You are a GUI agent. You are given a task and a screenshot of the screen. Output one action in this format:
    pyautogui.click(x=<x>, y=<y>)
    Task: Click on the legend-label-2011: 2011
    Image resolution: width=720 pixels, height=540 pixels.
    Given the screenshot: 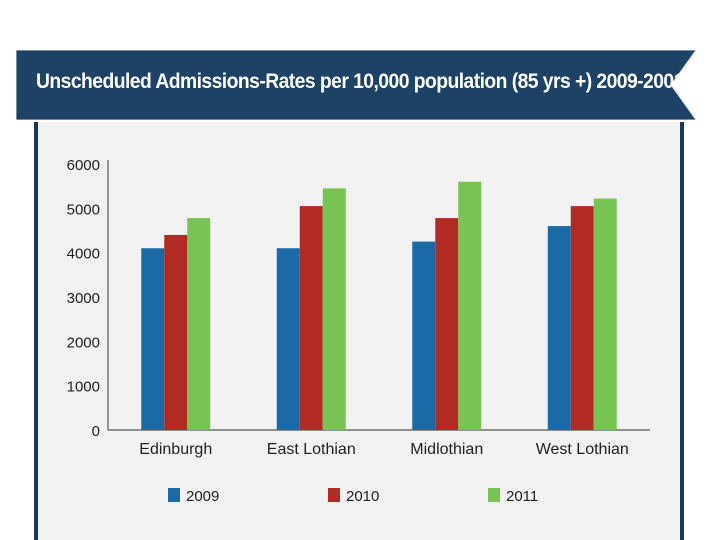 What is the action you would take?
    pyautogui.click(x=522, y=496)
    